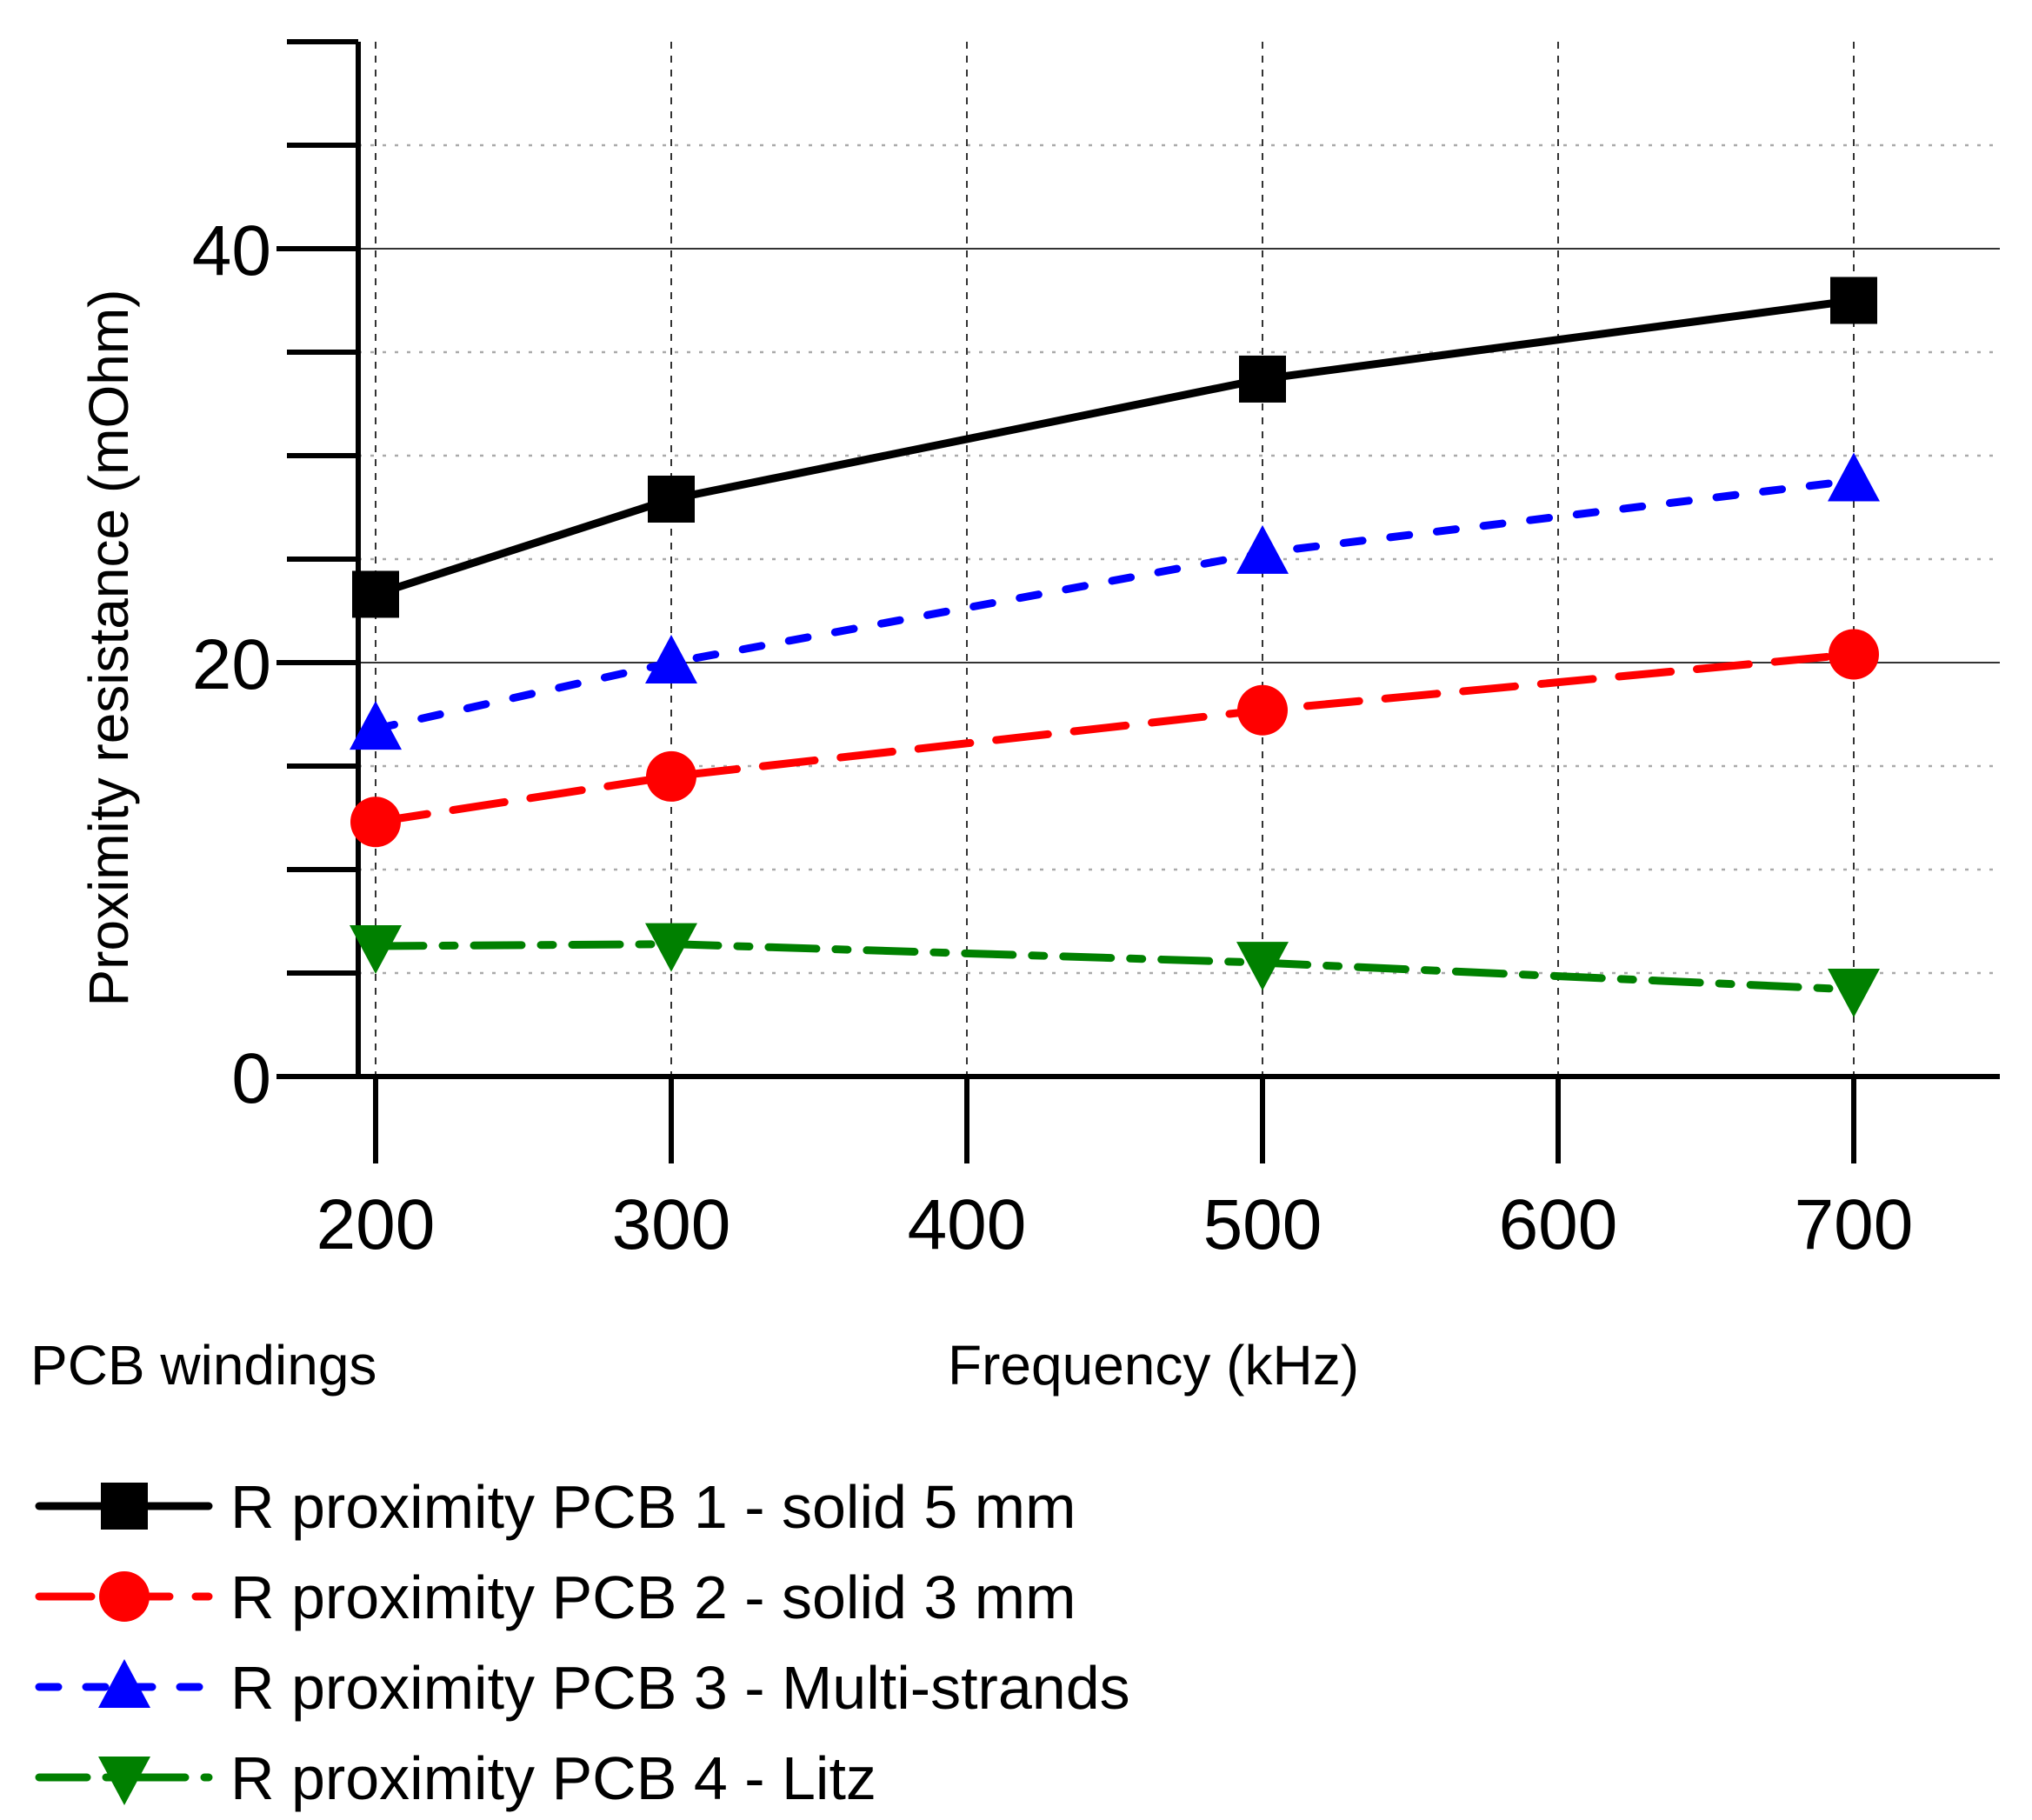 Image resolution: width=2032 pixels, height=1820 pixels. Describe the element at coordinates (232, 664) in the screenshot. I see `y-tick-label: 20` at that location.